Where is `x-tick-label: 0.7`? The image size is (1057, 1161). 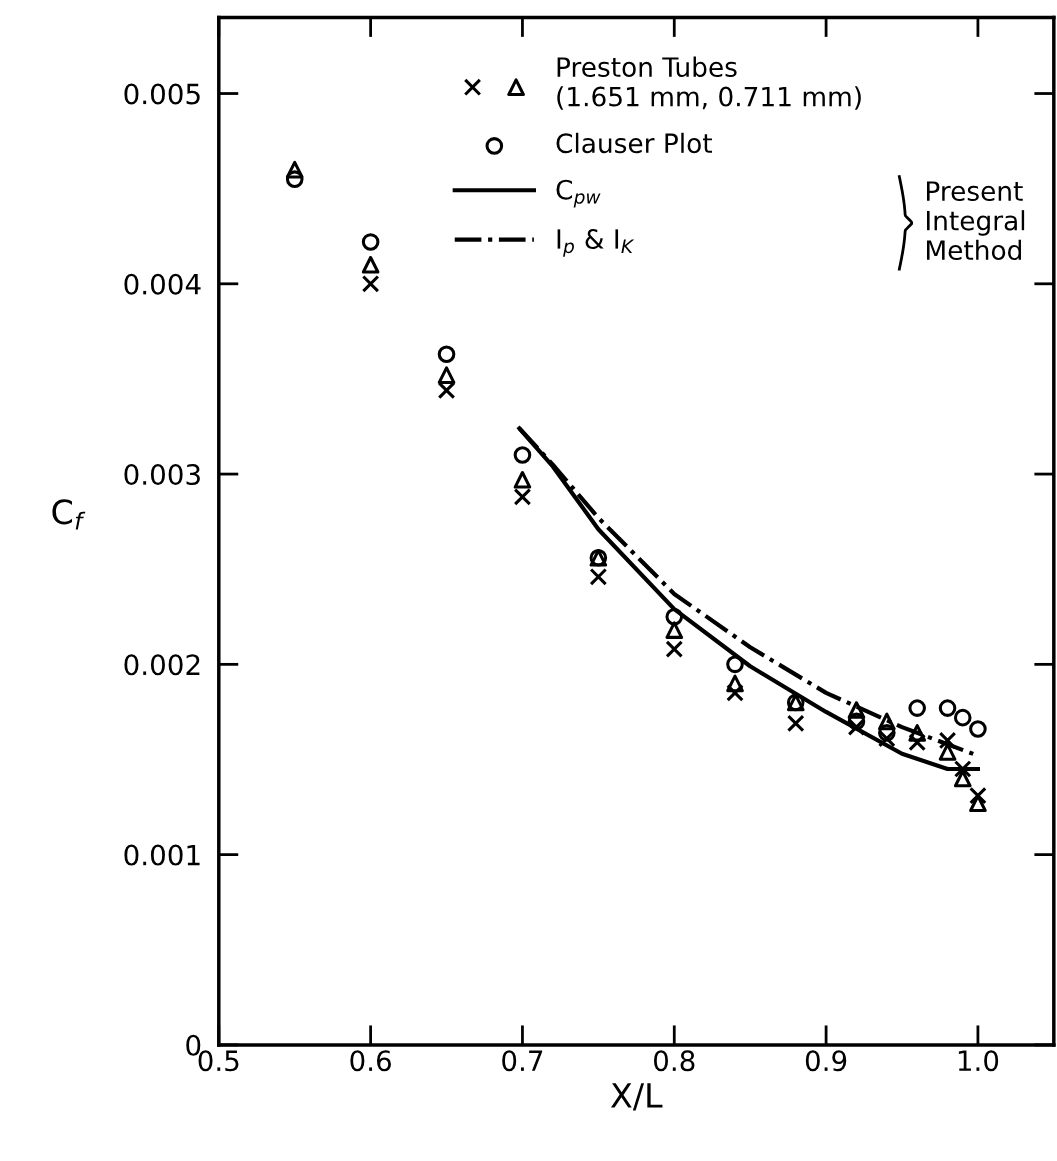
x-tick-label: 0.7 is located at coordinates (522, 1061).